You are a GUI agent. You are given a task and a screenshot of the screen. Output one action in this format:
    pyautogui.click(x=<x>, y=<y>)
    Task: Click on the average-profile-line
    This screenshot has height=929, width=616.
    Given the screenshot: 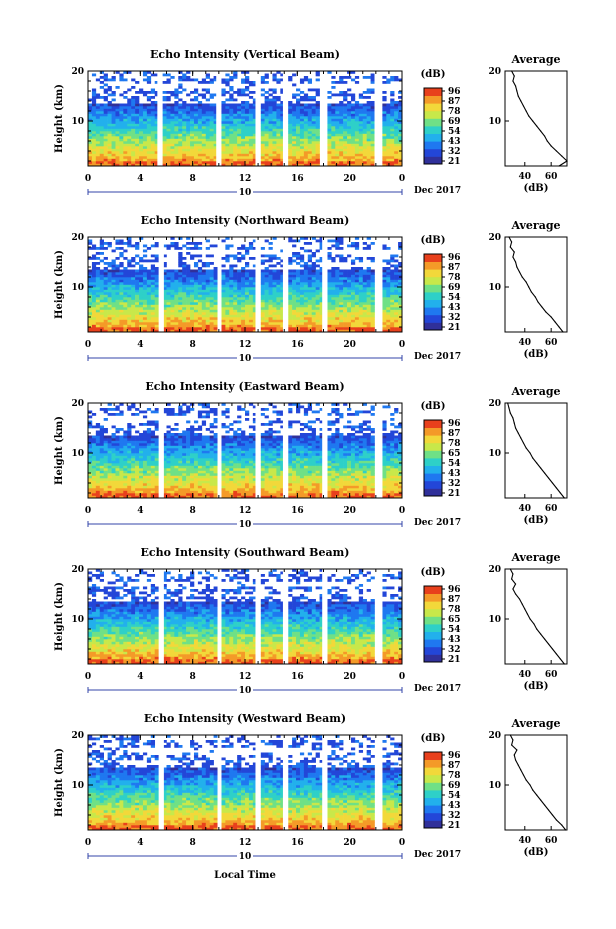 What is the action you would take?
    pyautogui.click(x=536, y=284)
    